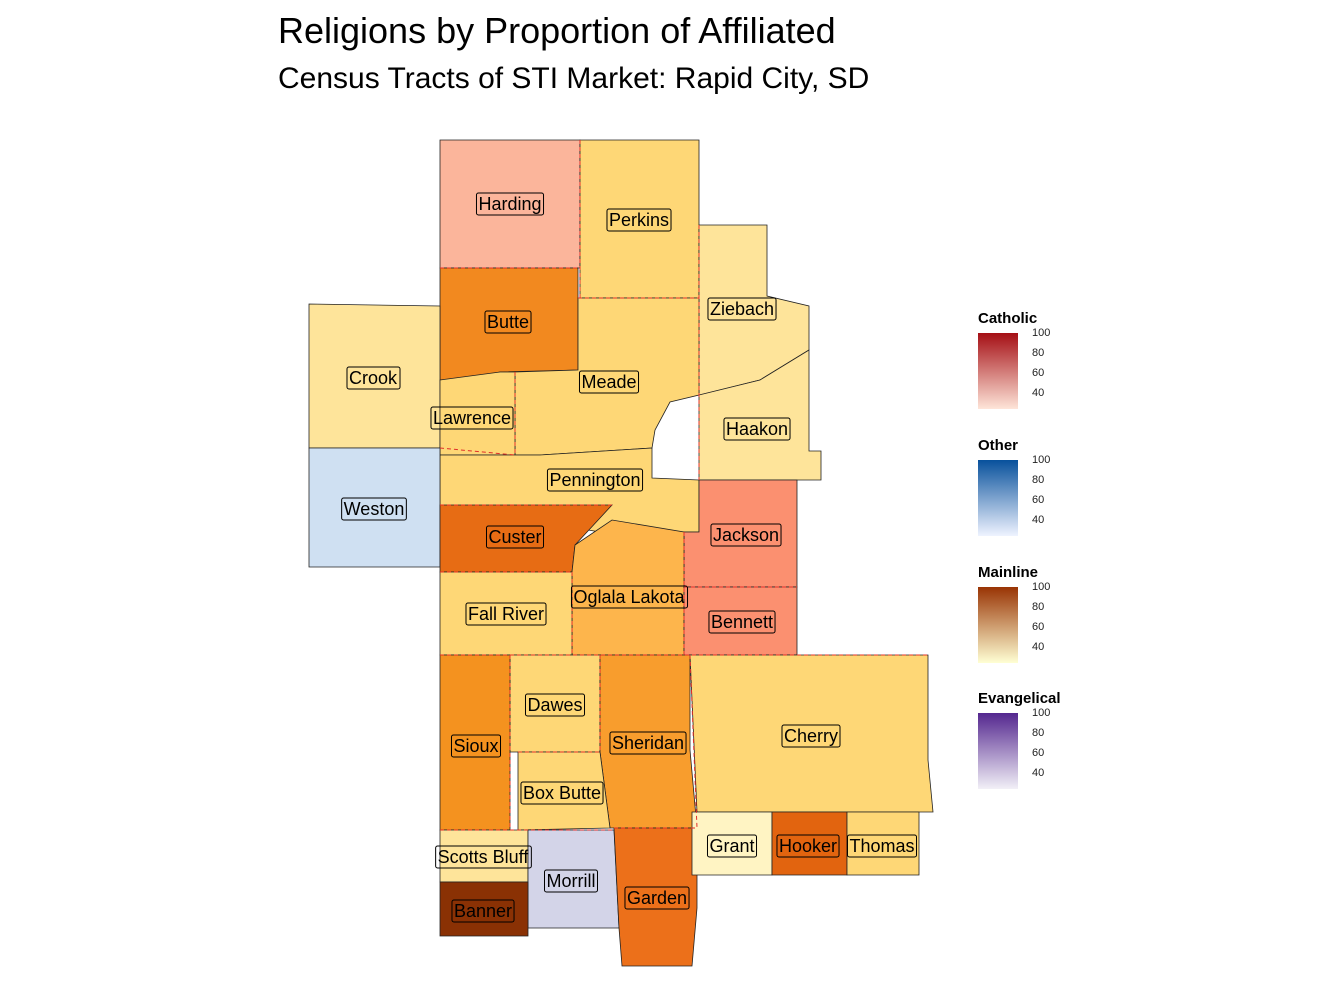  I want to click on county-label-garden: Garden, so click(657, 898).